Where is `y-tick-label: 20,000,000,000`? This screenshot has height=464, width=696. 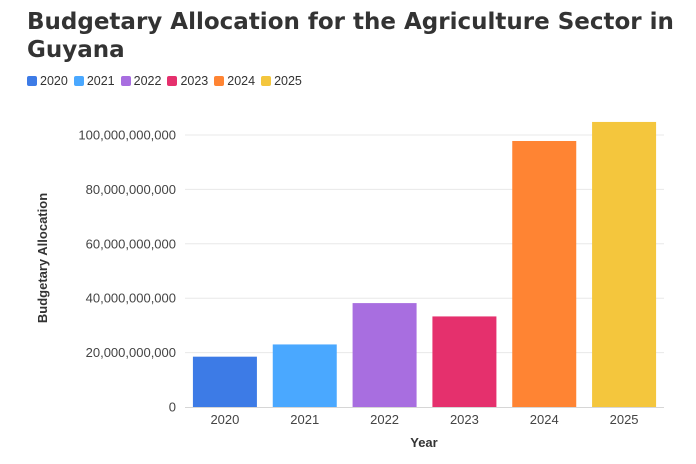
y-tick-label: 20,000,000,000 is located at coordinates (131, 352).